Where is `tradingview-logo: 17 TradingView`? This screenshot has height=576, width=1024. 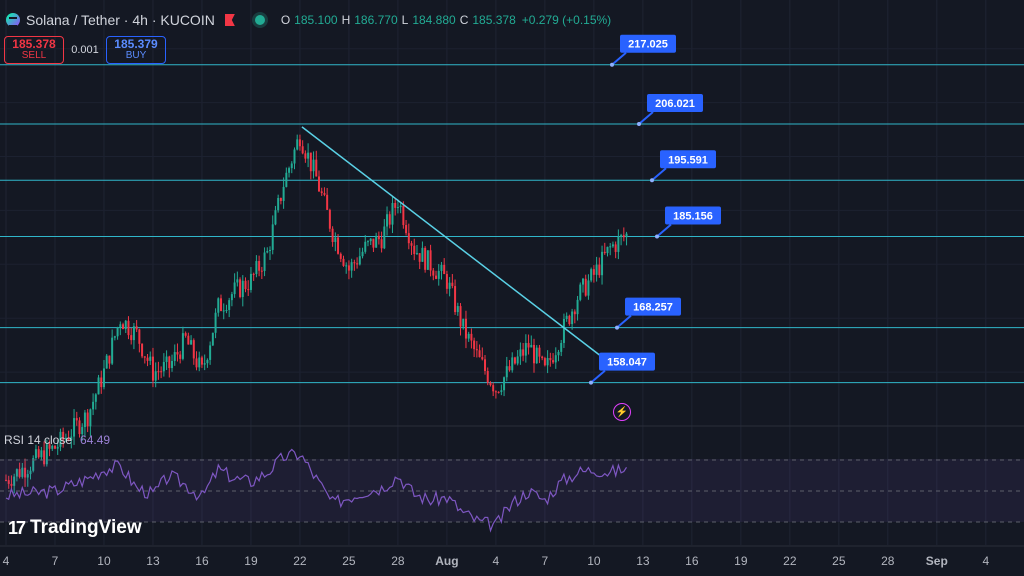
tradingview-logo: 17 TradingView is located at coordinates (75, 528).